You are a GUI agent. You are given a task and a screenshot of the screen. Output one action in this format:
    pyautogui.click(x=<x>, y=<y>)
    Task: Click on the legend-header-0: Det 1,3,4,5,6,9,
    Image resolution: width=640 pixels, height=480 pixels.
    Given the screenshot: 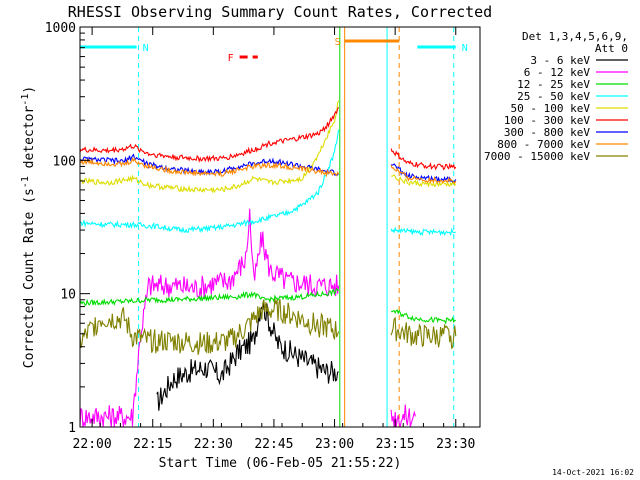 What is the action you would take?
    pyautogui.click(x=575, y=36)
    